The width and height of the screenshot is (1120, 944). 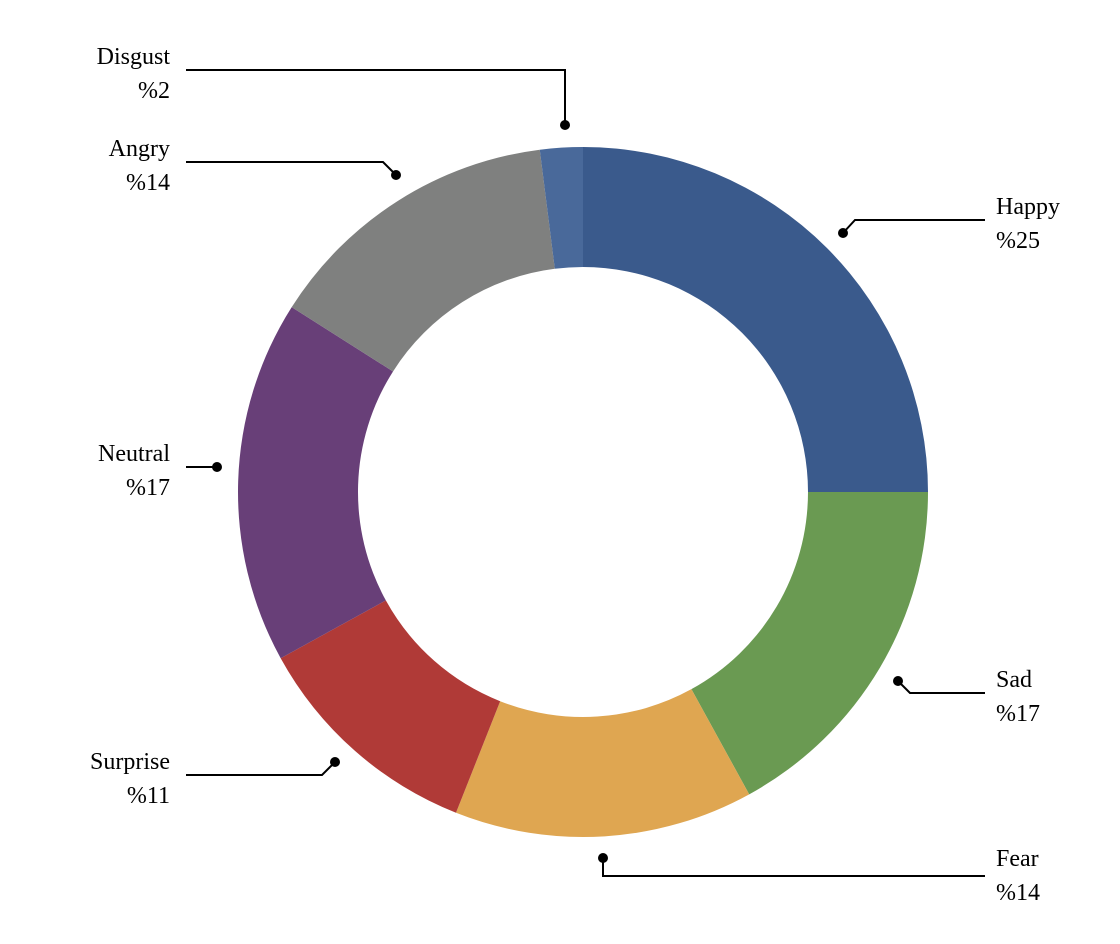 I want to click on leader-line-angry, so click(x=291, y=168).